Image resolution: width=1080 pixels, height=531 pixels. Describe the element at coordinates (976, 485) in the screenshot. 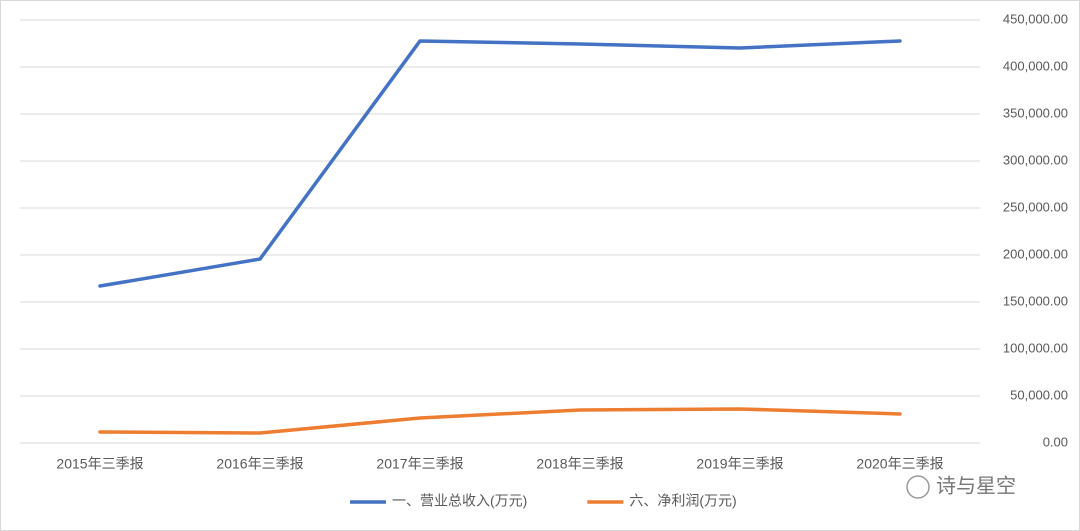

I see `watermark-text: 诗与星空` at that location.